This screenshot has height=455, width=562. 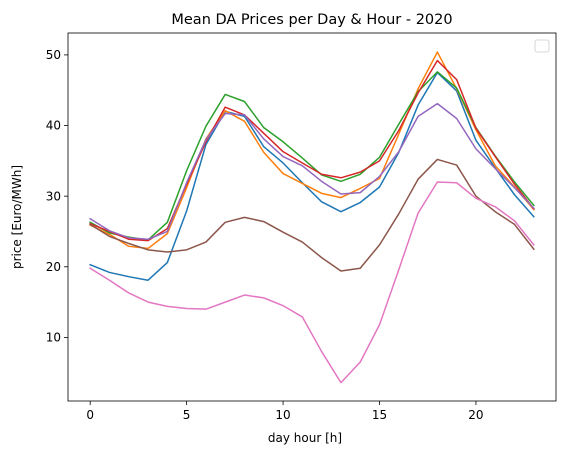 What do you see at coordinates (311, 20) in the screenshot?
I see `chart-title: Mean DA Prices per Day & Hour - 2020` at bounding box center [311, 20].